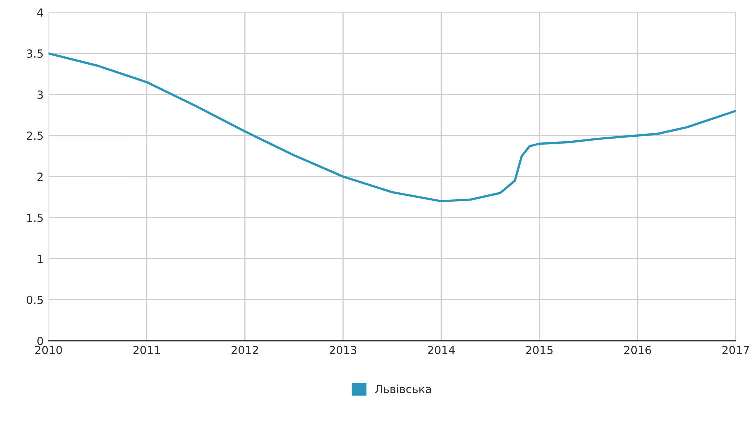  Describe the element at coordinates (343, 350) in the screenshot. I see `x-tick-label: 2013` at that location.